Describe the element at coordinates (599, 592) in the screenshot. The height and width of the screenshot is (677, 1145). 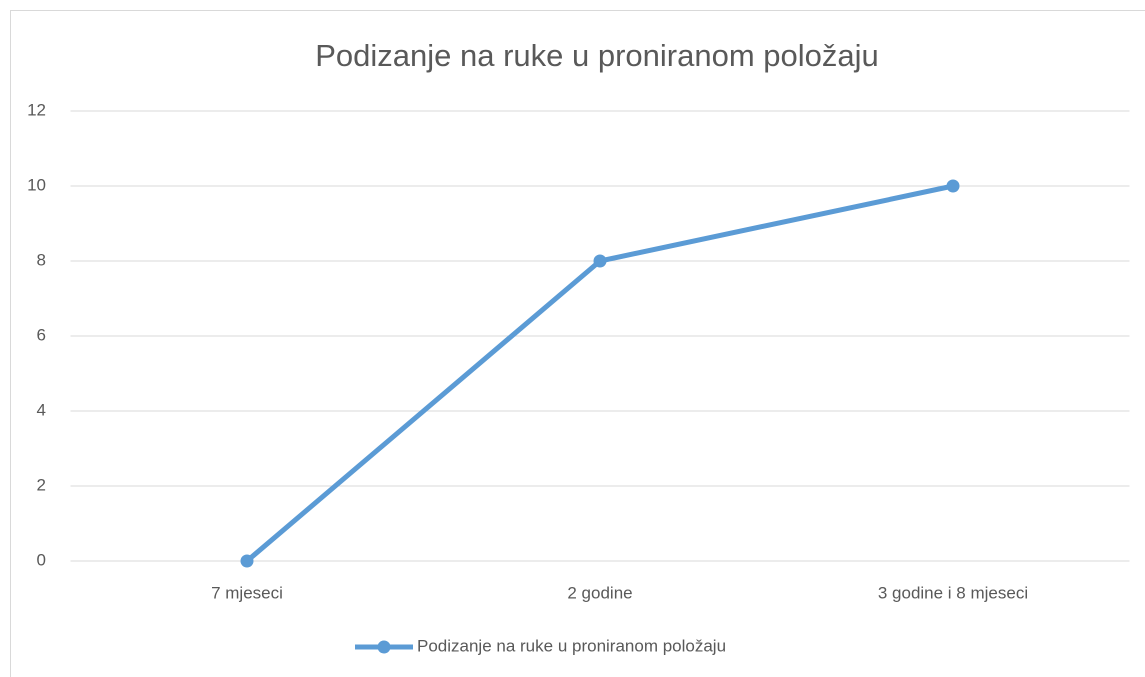
I see `x-tick-label: 2 godine` at that location.